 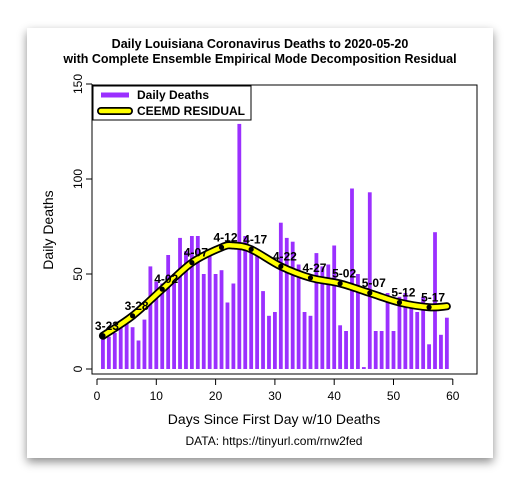 I want to click on x-axis: 0 10 20 30 40 50 60, so click(x=277, y=390).